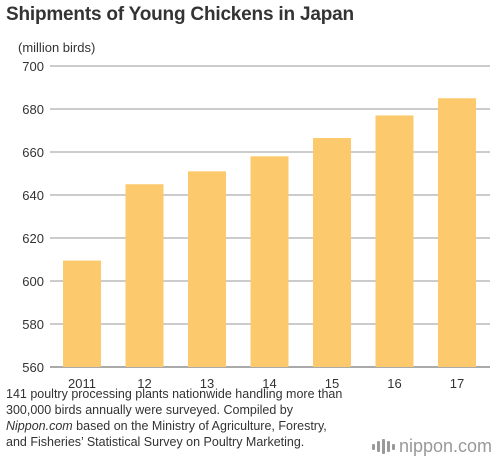 Image resolution: width=500 pixels, height=460 pixels. I want to click on x-tick-label: 2011, so click(82, 383).